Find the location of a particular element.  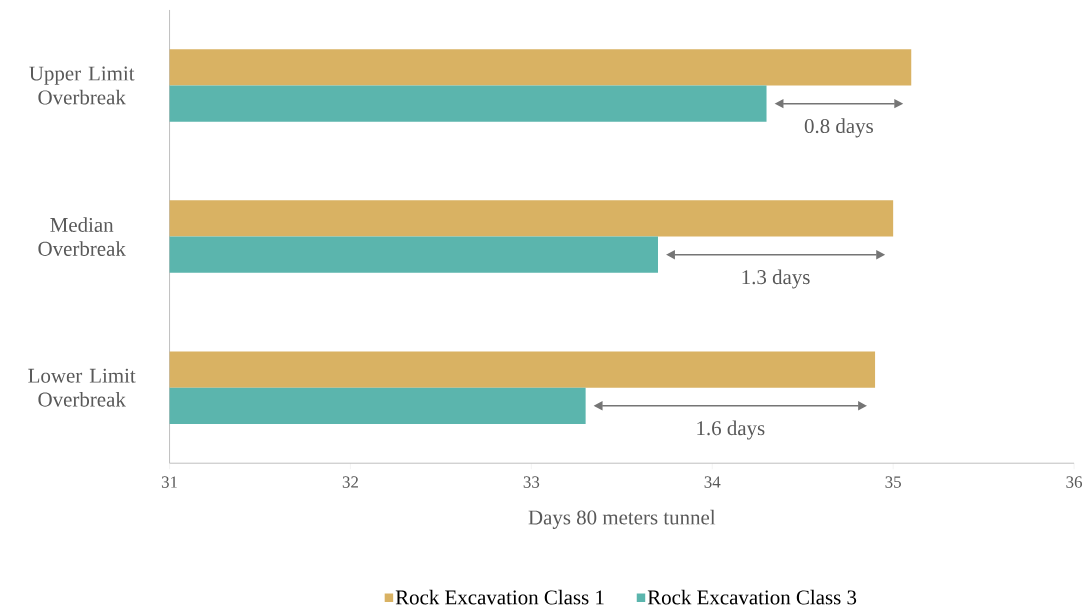

annotation: 1.3 days is located at coordinates (776, 279).